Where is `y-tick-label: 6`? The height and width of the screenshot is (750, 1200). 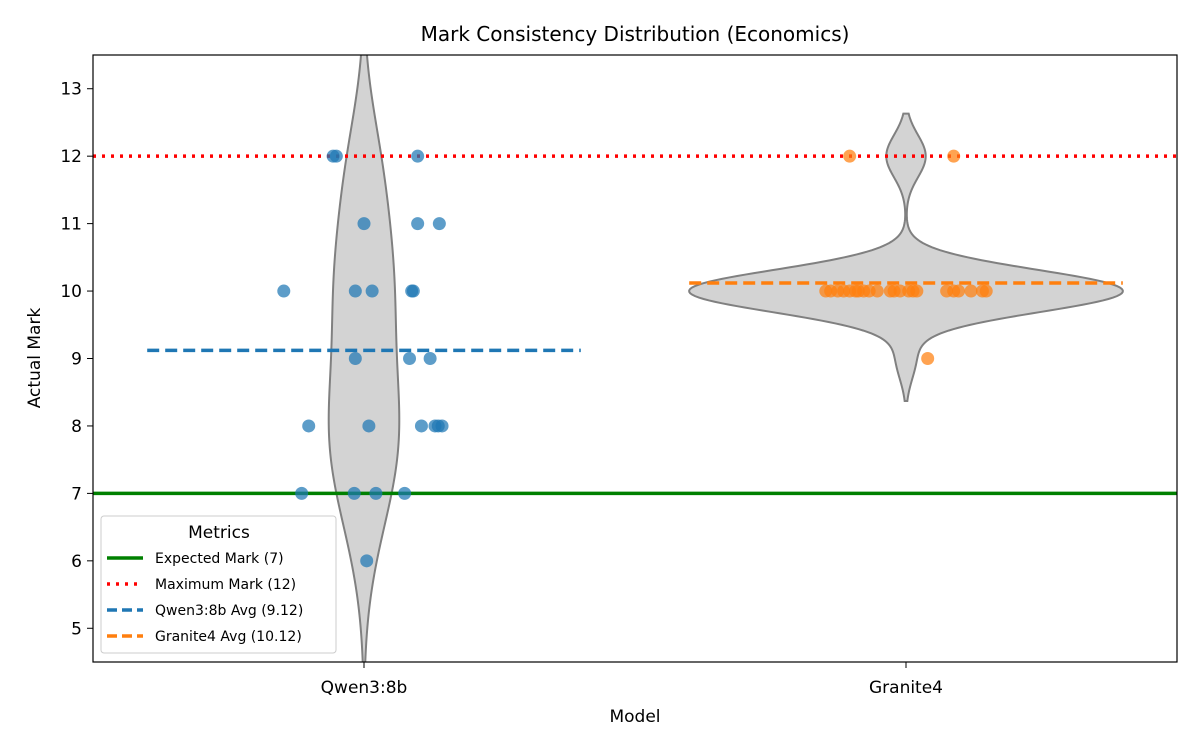 y-tick-label: 6 is located at coordinates (76, 562).